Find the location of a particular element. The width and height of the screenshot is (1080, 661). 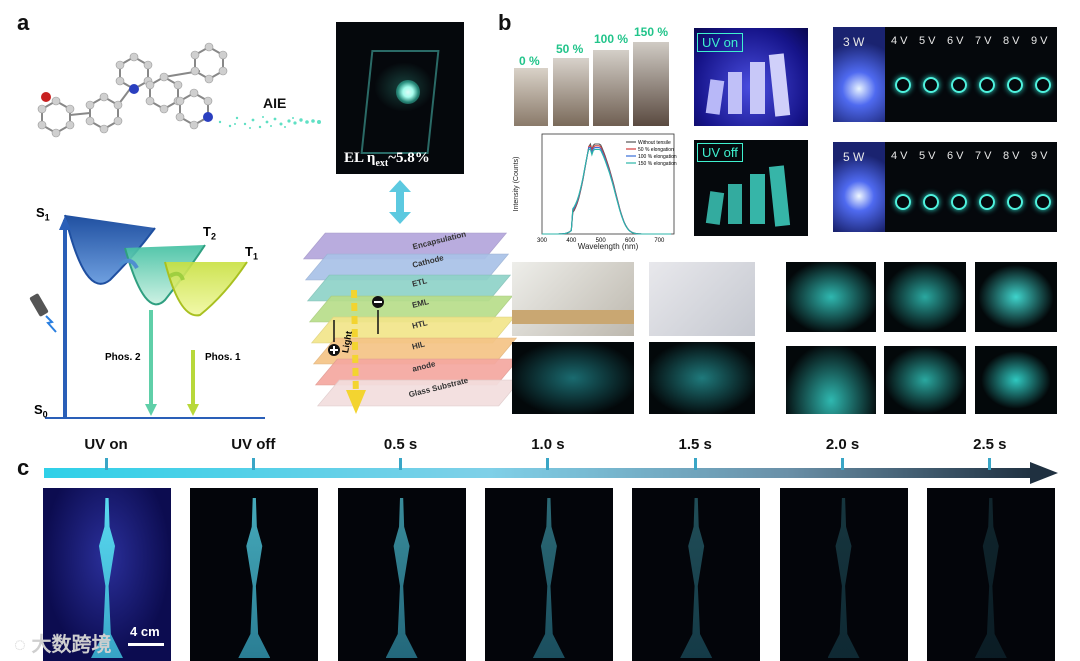

aie-emission-spray is located at coordinates (269, 122).